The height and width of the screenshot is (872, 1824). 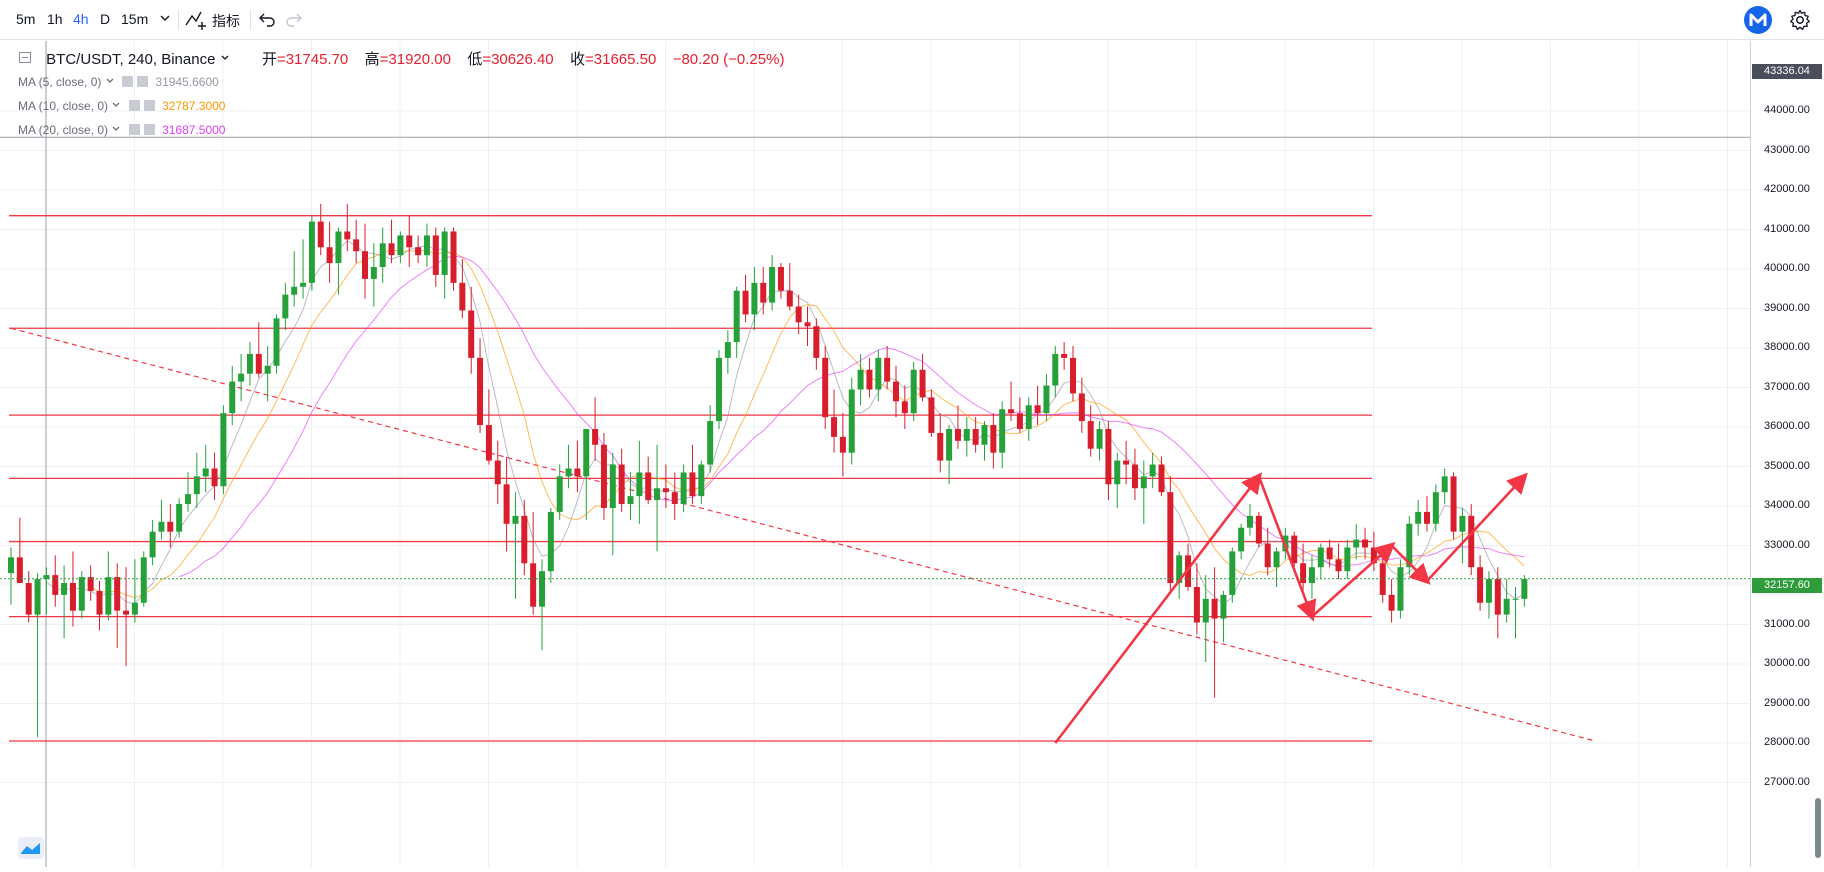 I want to click on timeframe-15m: 15m, so click(x=135, y=19).